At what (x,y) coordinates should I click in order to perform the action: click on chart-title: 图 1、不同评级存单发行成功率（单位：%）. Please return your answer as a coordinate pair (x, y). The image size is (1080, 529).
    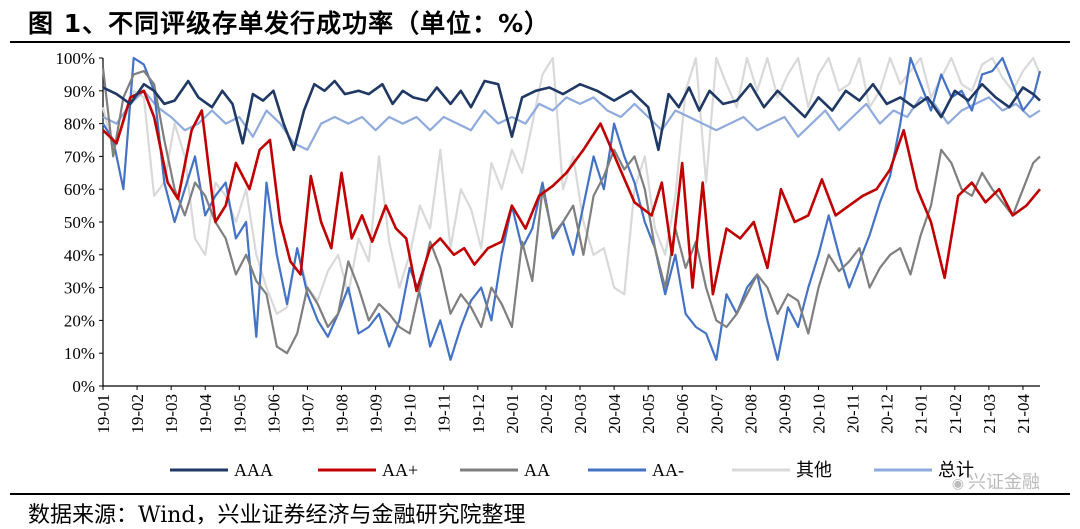
    Looking at the image, I should click on (289, 23).